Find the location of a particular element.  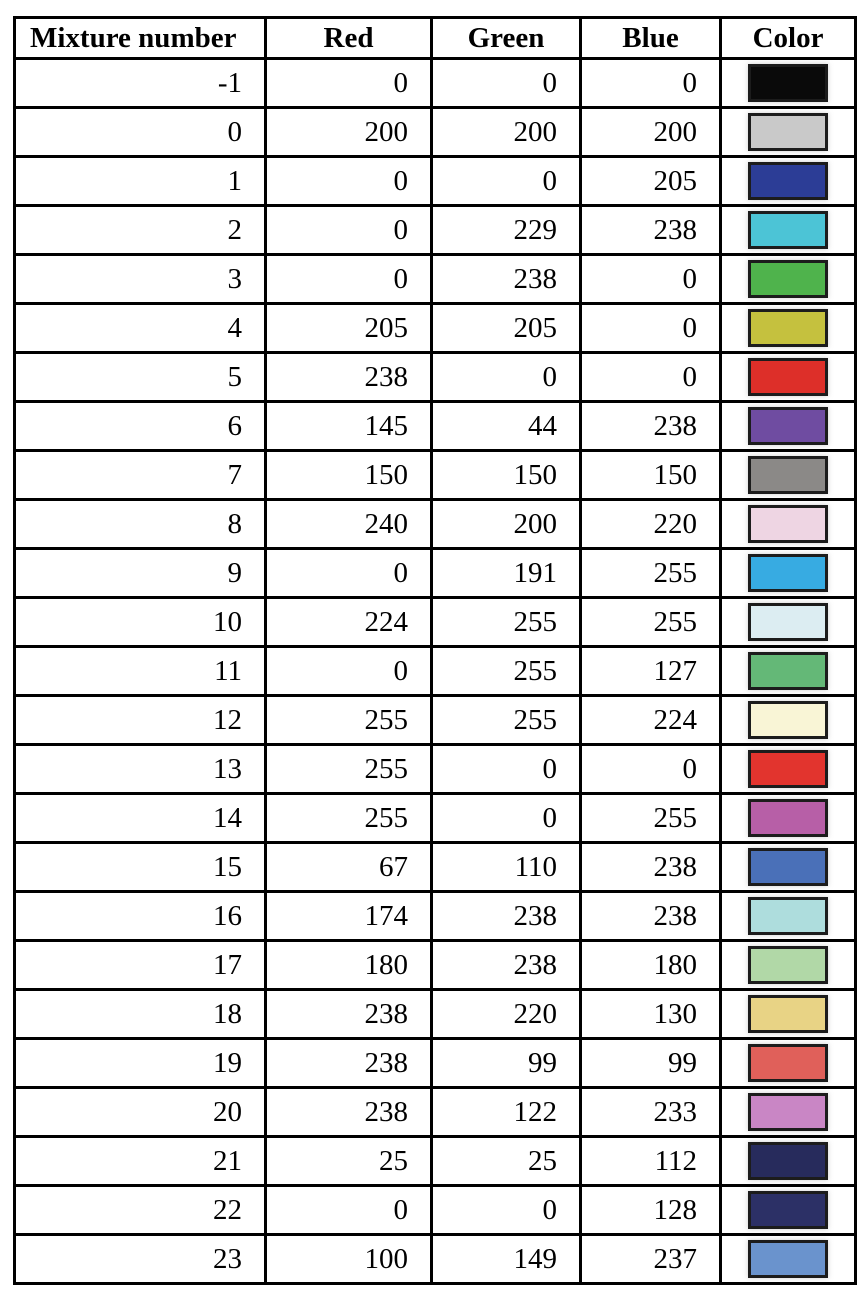

table-row: 21 25 25 112 is located at coordinates (435, 1161).